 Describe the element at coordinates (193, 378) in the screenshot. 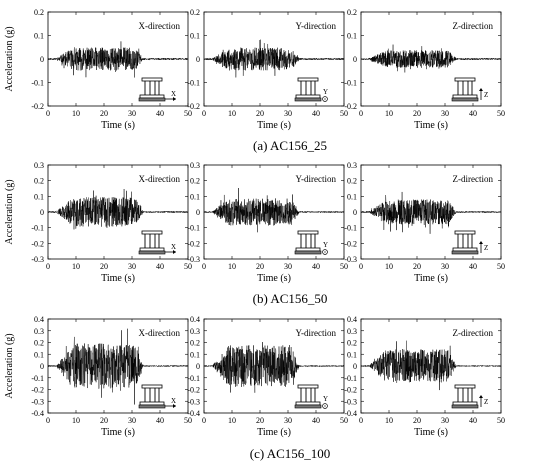

I see `row-c-y-y-tick-label: -0.1` at that location.